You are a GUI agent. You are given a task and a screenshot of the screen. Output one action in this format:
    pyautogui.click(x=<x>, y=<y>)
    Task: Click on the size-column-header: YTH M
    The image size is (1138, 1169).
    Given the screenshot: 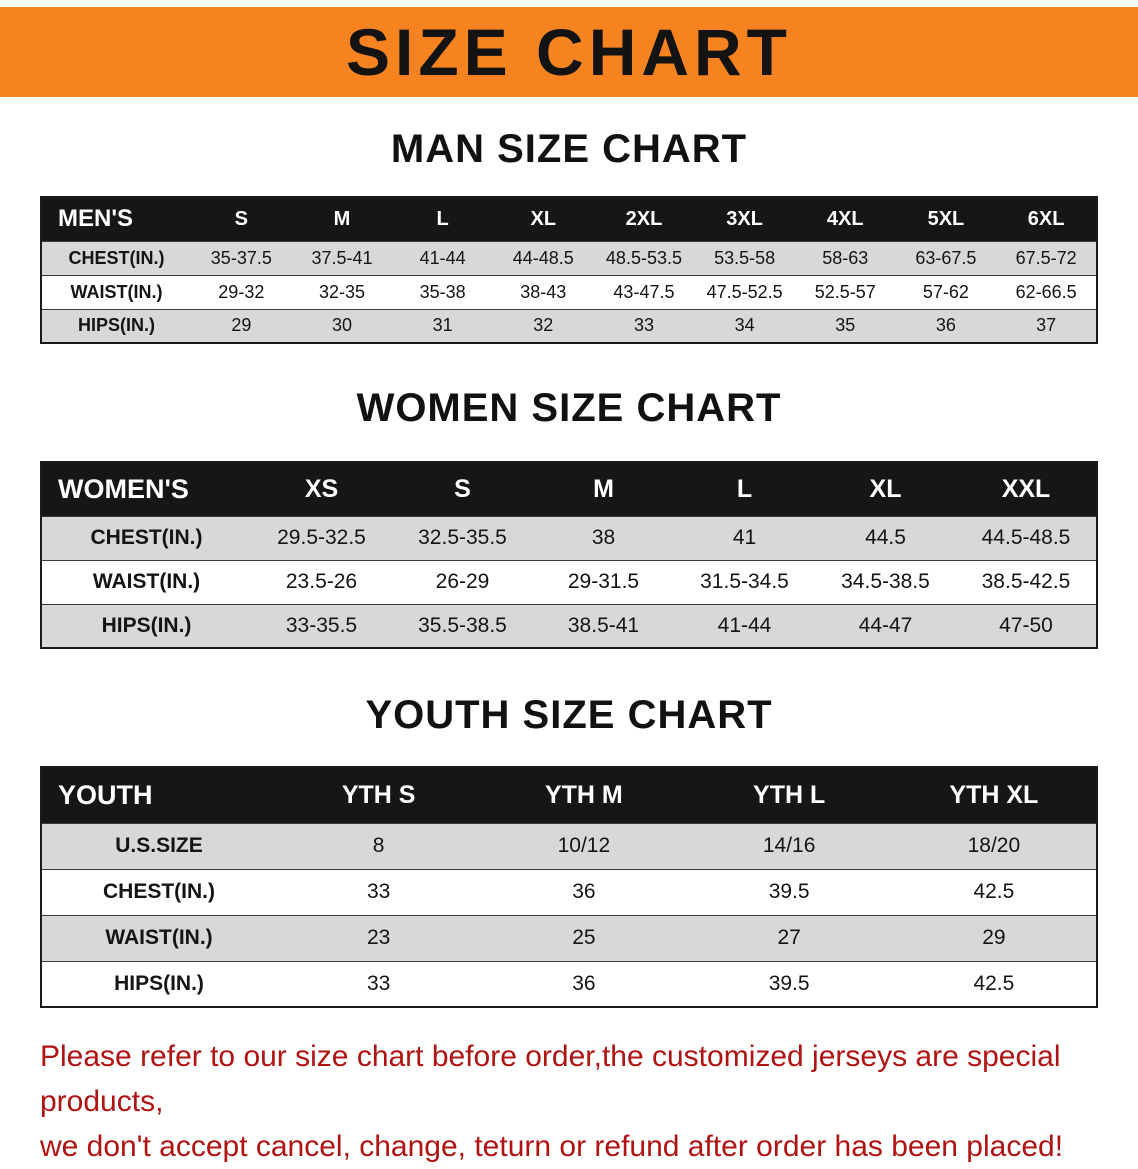 What is the action you would take?
    pyautogui.click(x=584, y=795)
    